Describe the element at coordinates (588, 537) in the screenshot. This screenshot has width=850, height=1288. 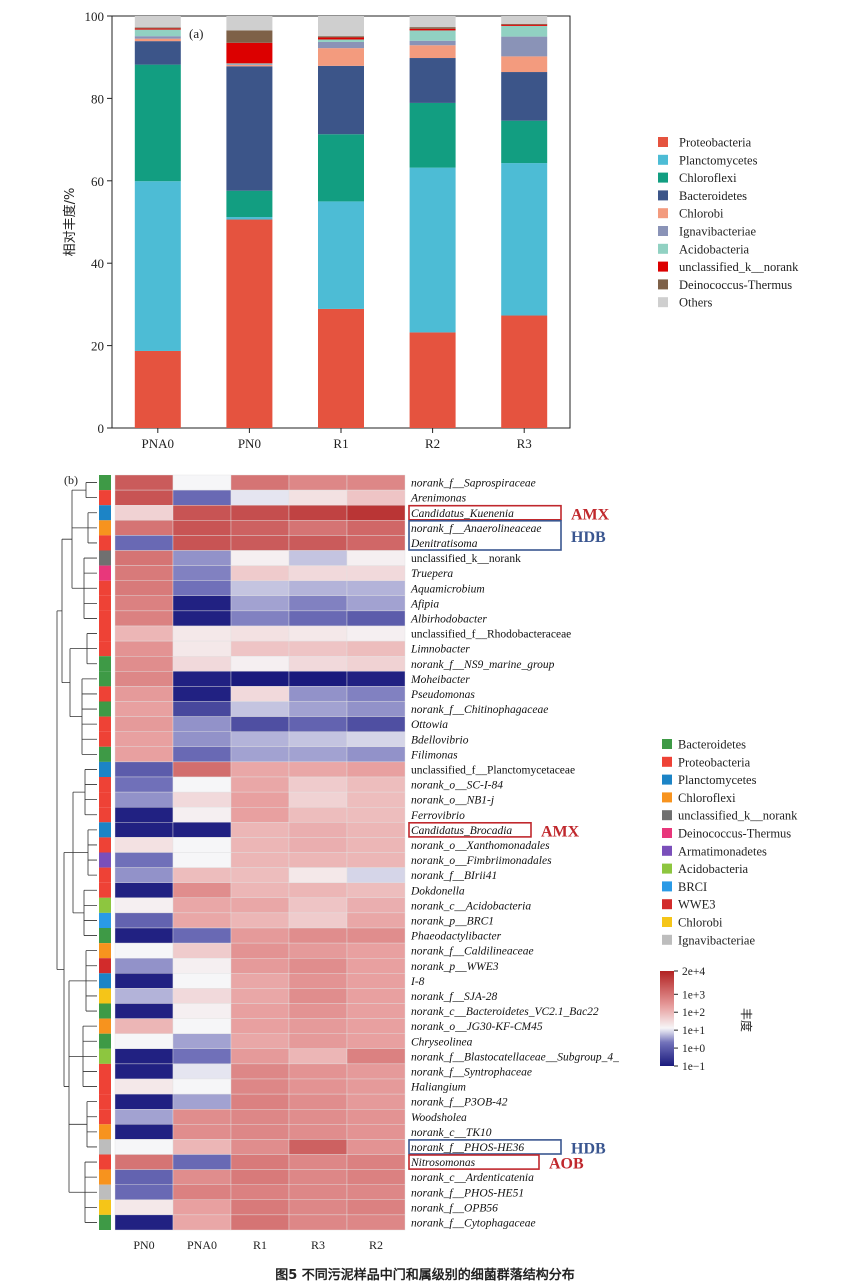
I see `annotation-label-hdb-norank-f-anaerolineaceae: HDB` at that location.